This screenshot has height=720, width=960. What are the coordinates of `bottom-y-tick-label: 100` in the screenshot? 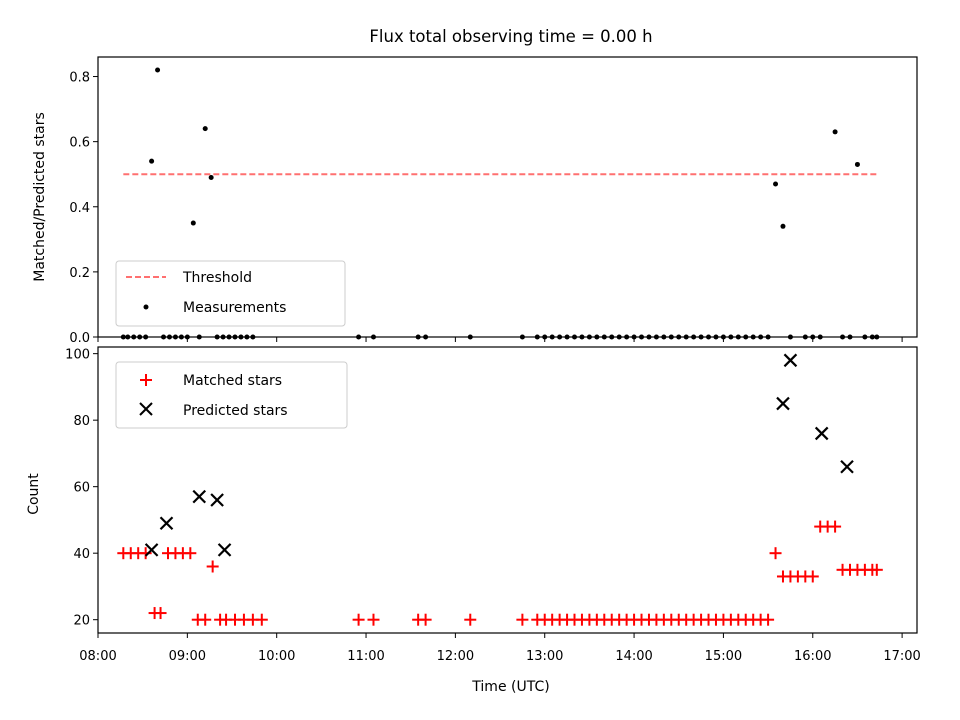 It's located at (77, 355).